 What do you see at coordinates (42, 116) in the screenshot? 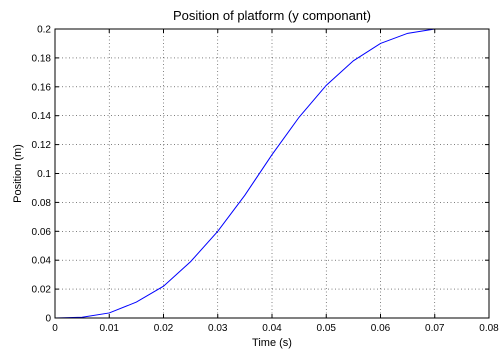
I see `y-tick-label: 0.14` at bounding box center [42, 116].